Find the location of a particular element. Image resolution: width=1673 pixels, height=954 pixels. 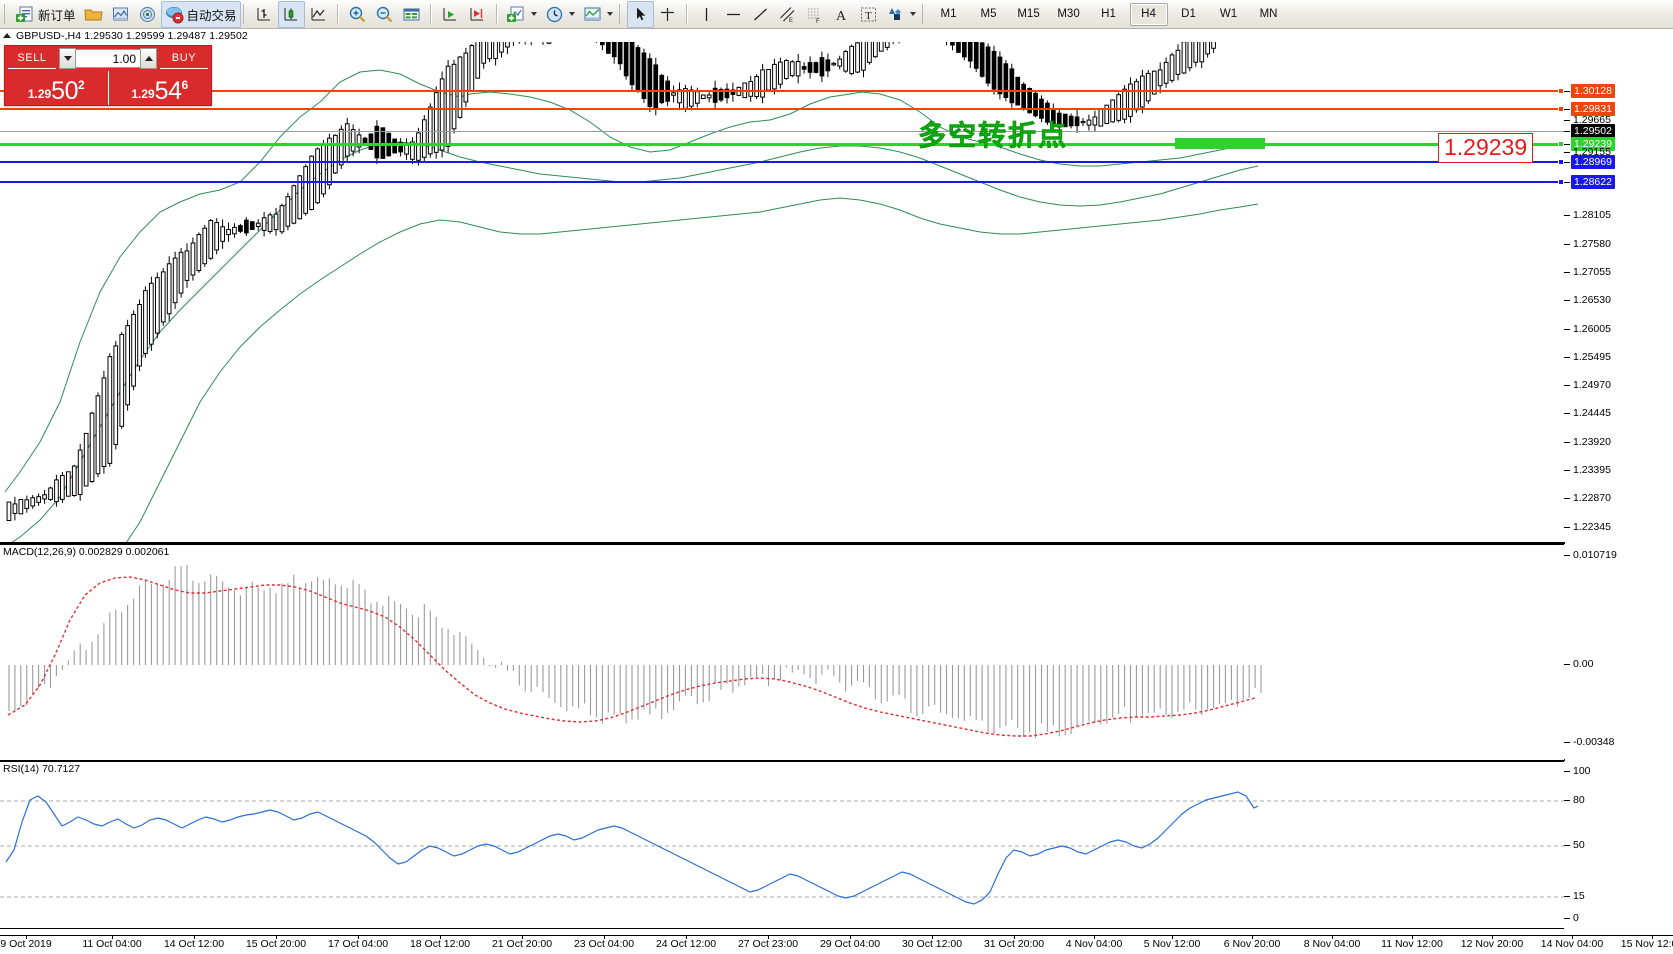

price-level-label-1.28969: 1.28969 is located at coordinates (1593, 162).